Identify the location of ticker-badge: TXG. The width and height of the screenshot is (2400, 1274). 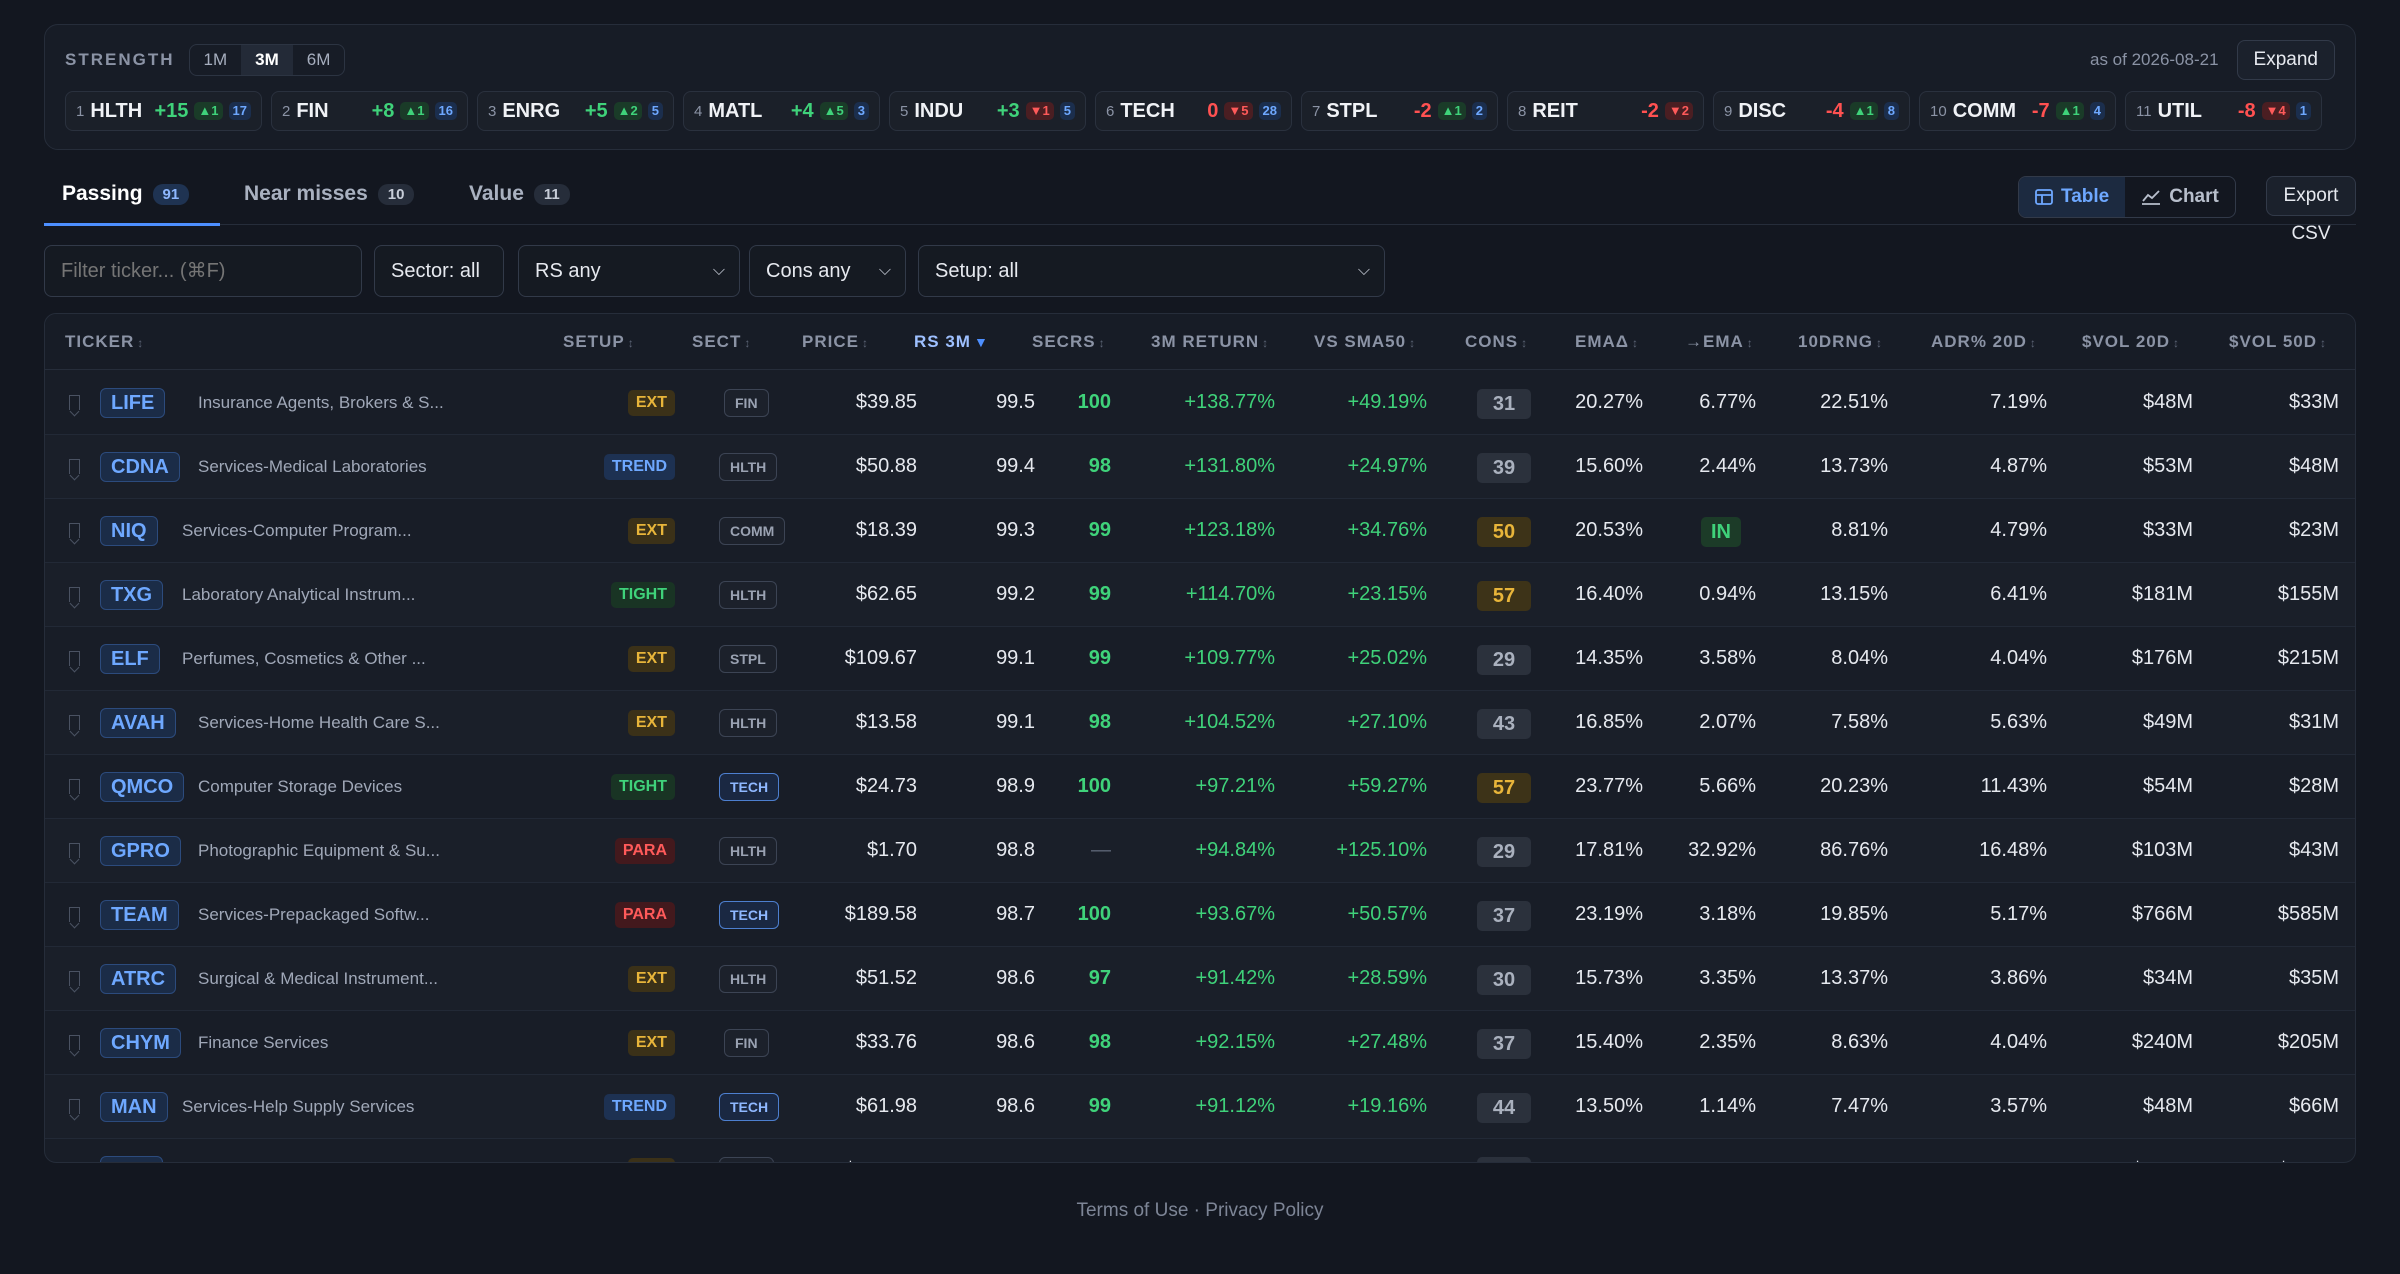
(132, 595).